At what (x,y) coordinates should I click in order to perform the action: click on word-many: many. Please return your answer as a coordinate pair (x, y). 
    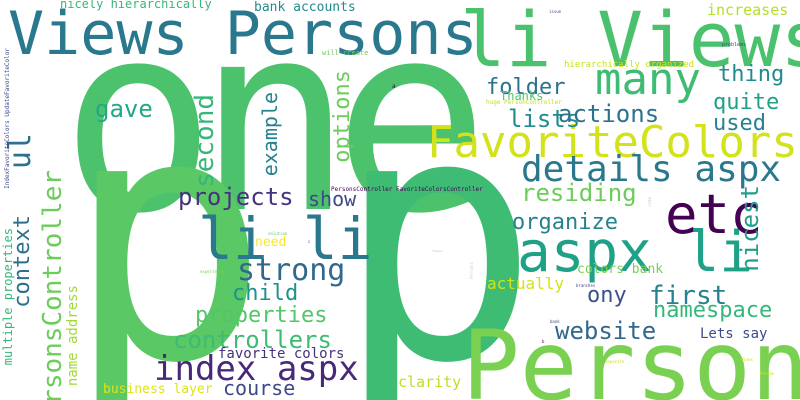
    Looking at the image, I should click on (648, 79).